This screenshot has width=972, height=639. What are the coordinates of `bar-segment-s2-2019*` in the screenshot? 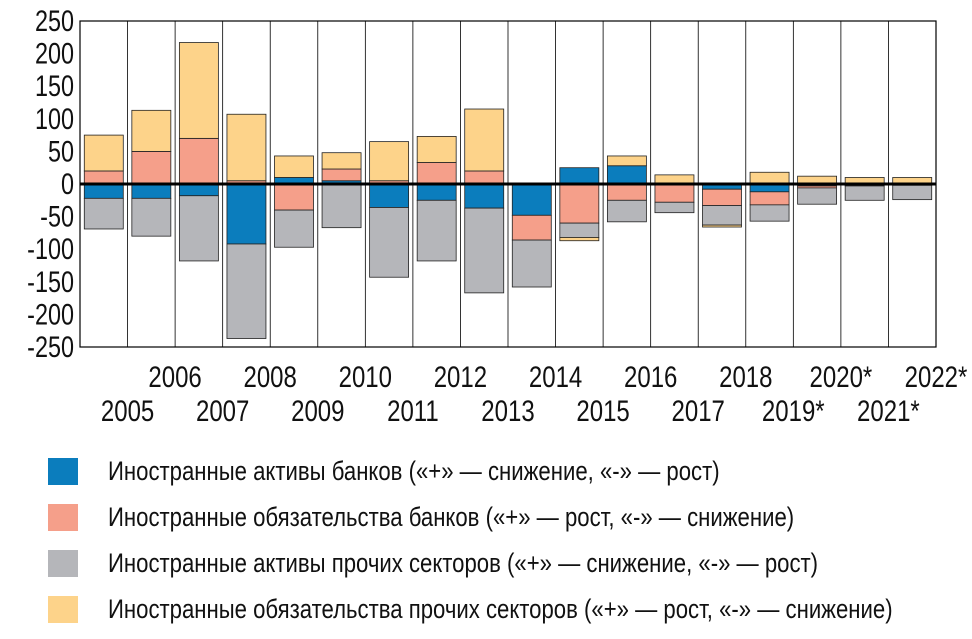 It's located at (769, 213).